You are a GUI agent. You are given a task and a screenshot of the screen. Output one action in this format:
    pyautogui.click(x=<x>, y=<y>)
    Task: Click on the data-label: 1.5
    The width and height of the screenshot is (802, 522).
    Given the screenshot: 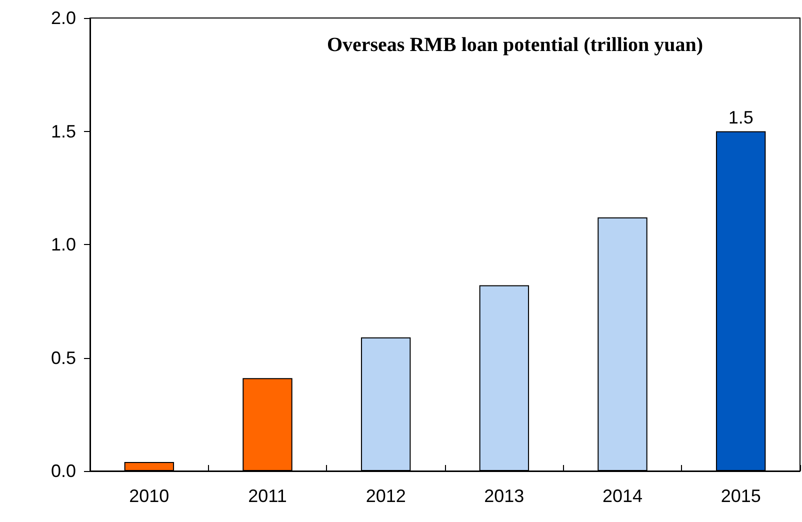 What is the action you would take?
    pyautogui.click(x=741, y=117)
    